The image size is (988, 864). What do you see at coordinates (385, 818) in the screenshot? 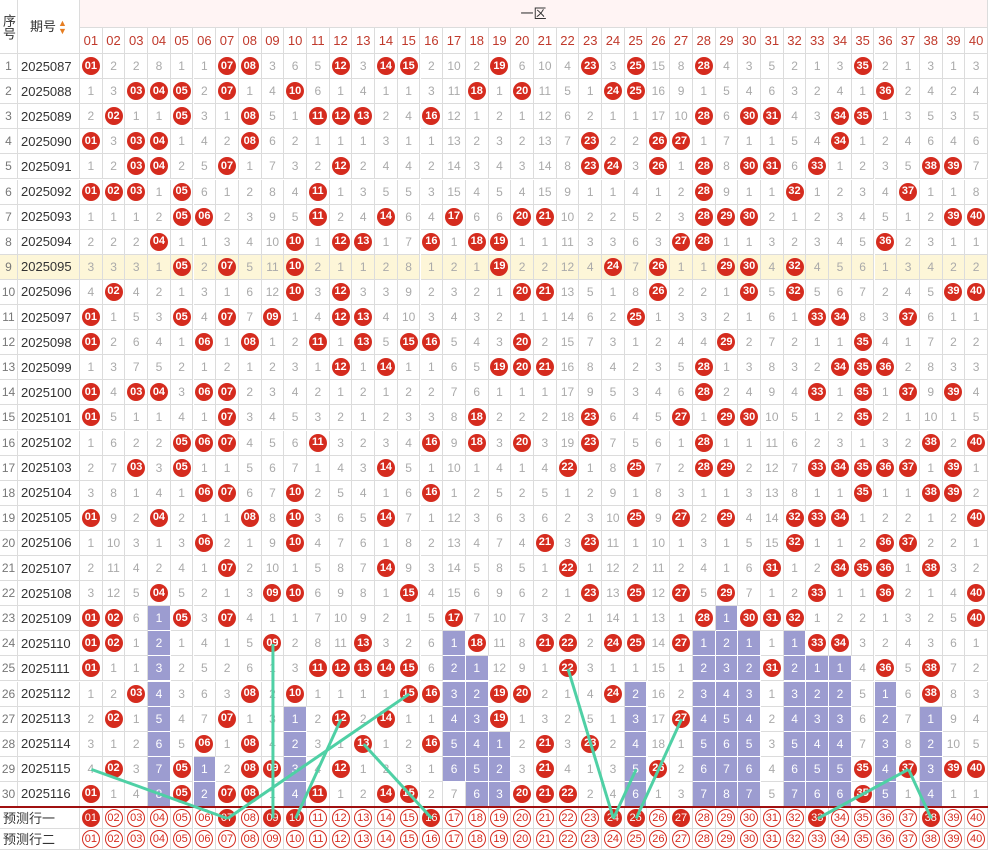
I see `prediction-ball-14: 14` at bounding box center [385, 818].